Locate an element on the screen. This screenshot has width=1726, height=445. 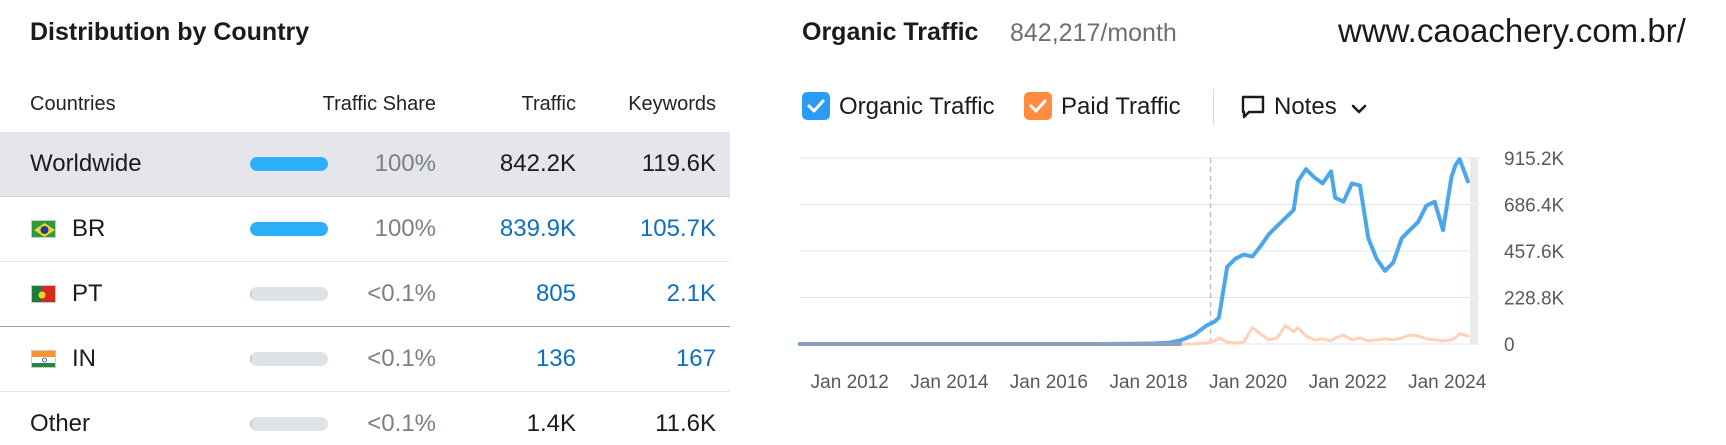
column-header-countries: Countries is located at coordinates (73, 104).